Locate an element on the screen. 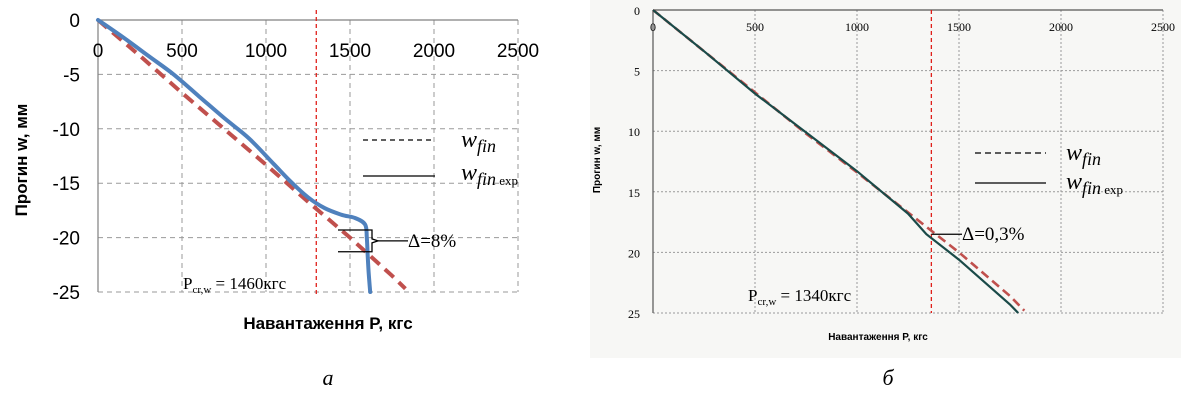  chart-b-legend-label-wfin: wfin is located at coordinates (1083, 154).